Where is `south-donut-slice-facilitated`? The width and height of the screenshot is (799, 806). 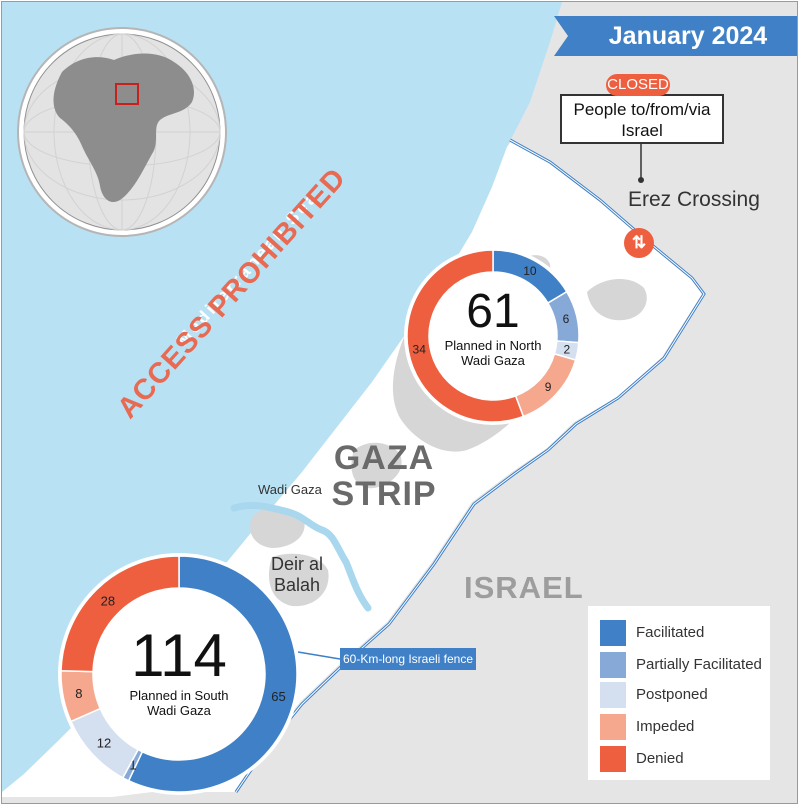
south-donut-slice-facilitated is located at coordinates (212, 674).